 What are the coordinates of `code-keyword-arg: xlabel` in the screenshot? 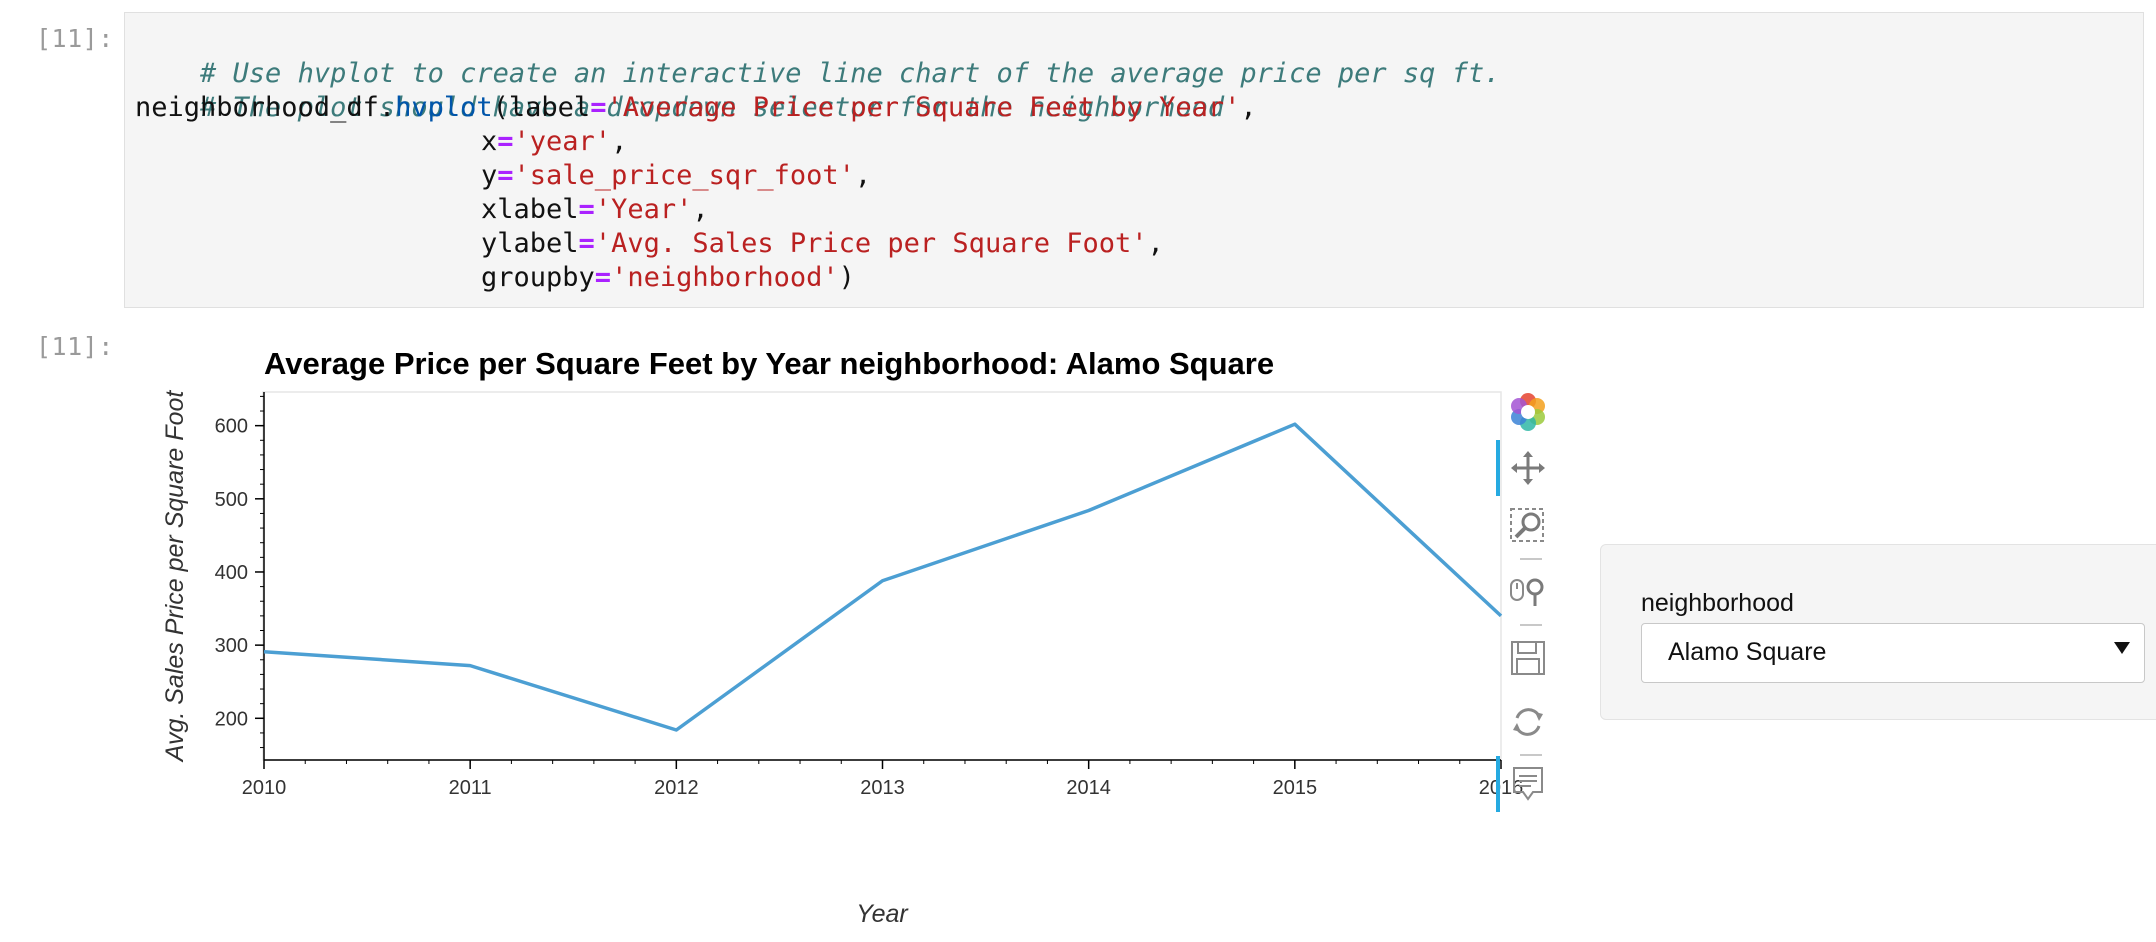 It's located at (530, 209).